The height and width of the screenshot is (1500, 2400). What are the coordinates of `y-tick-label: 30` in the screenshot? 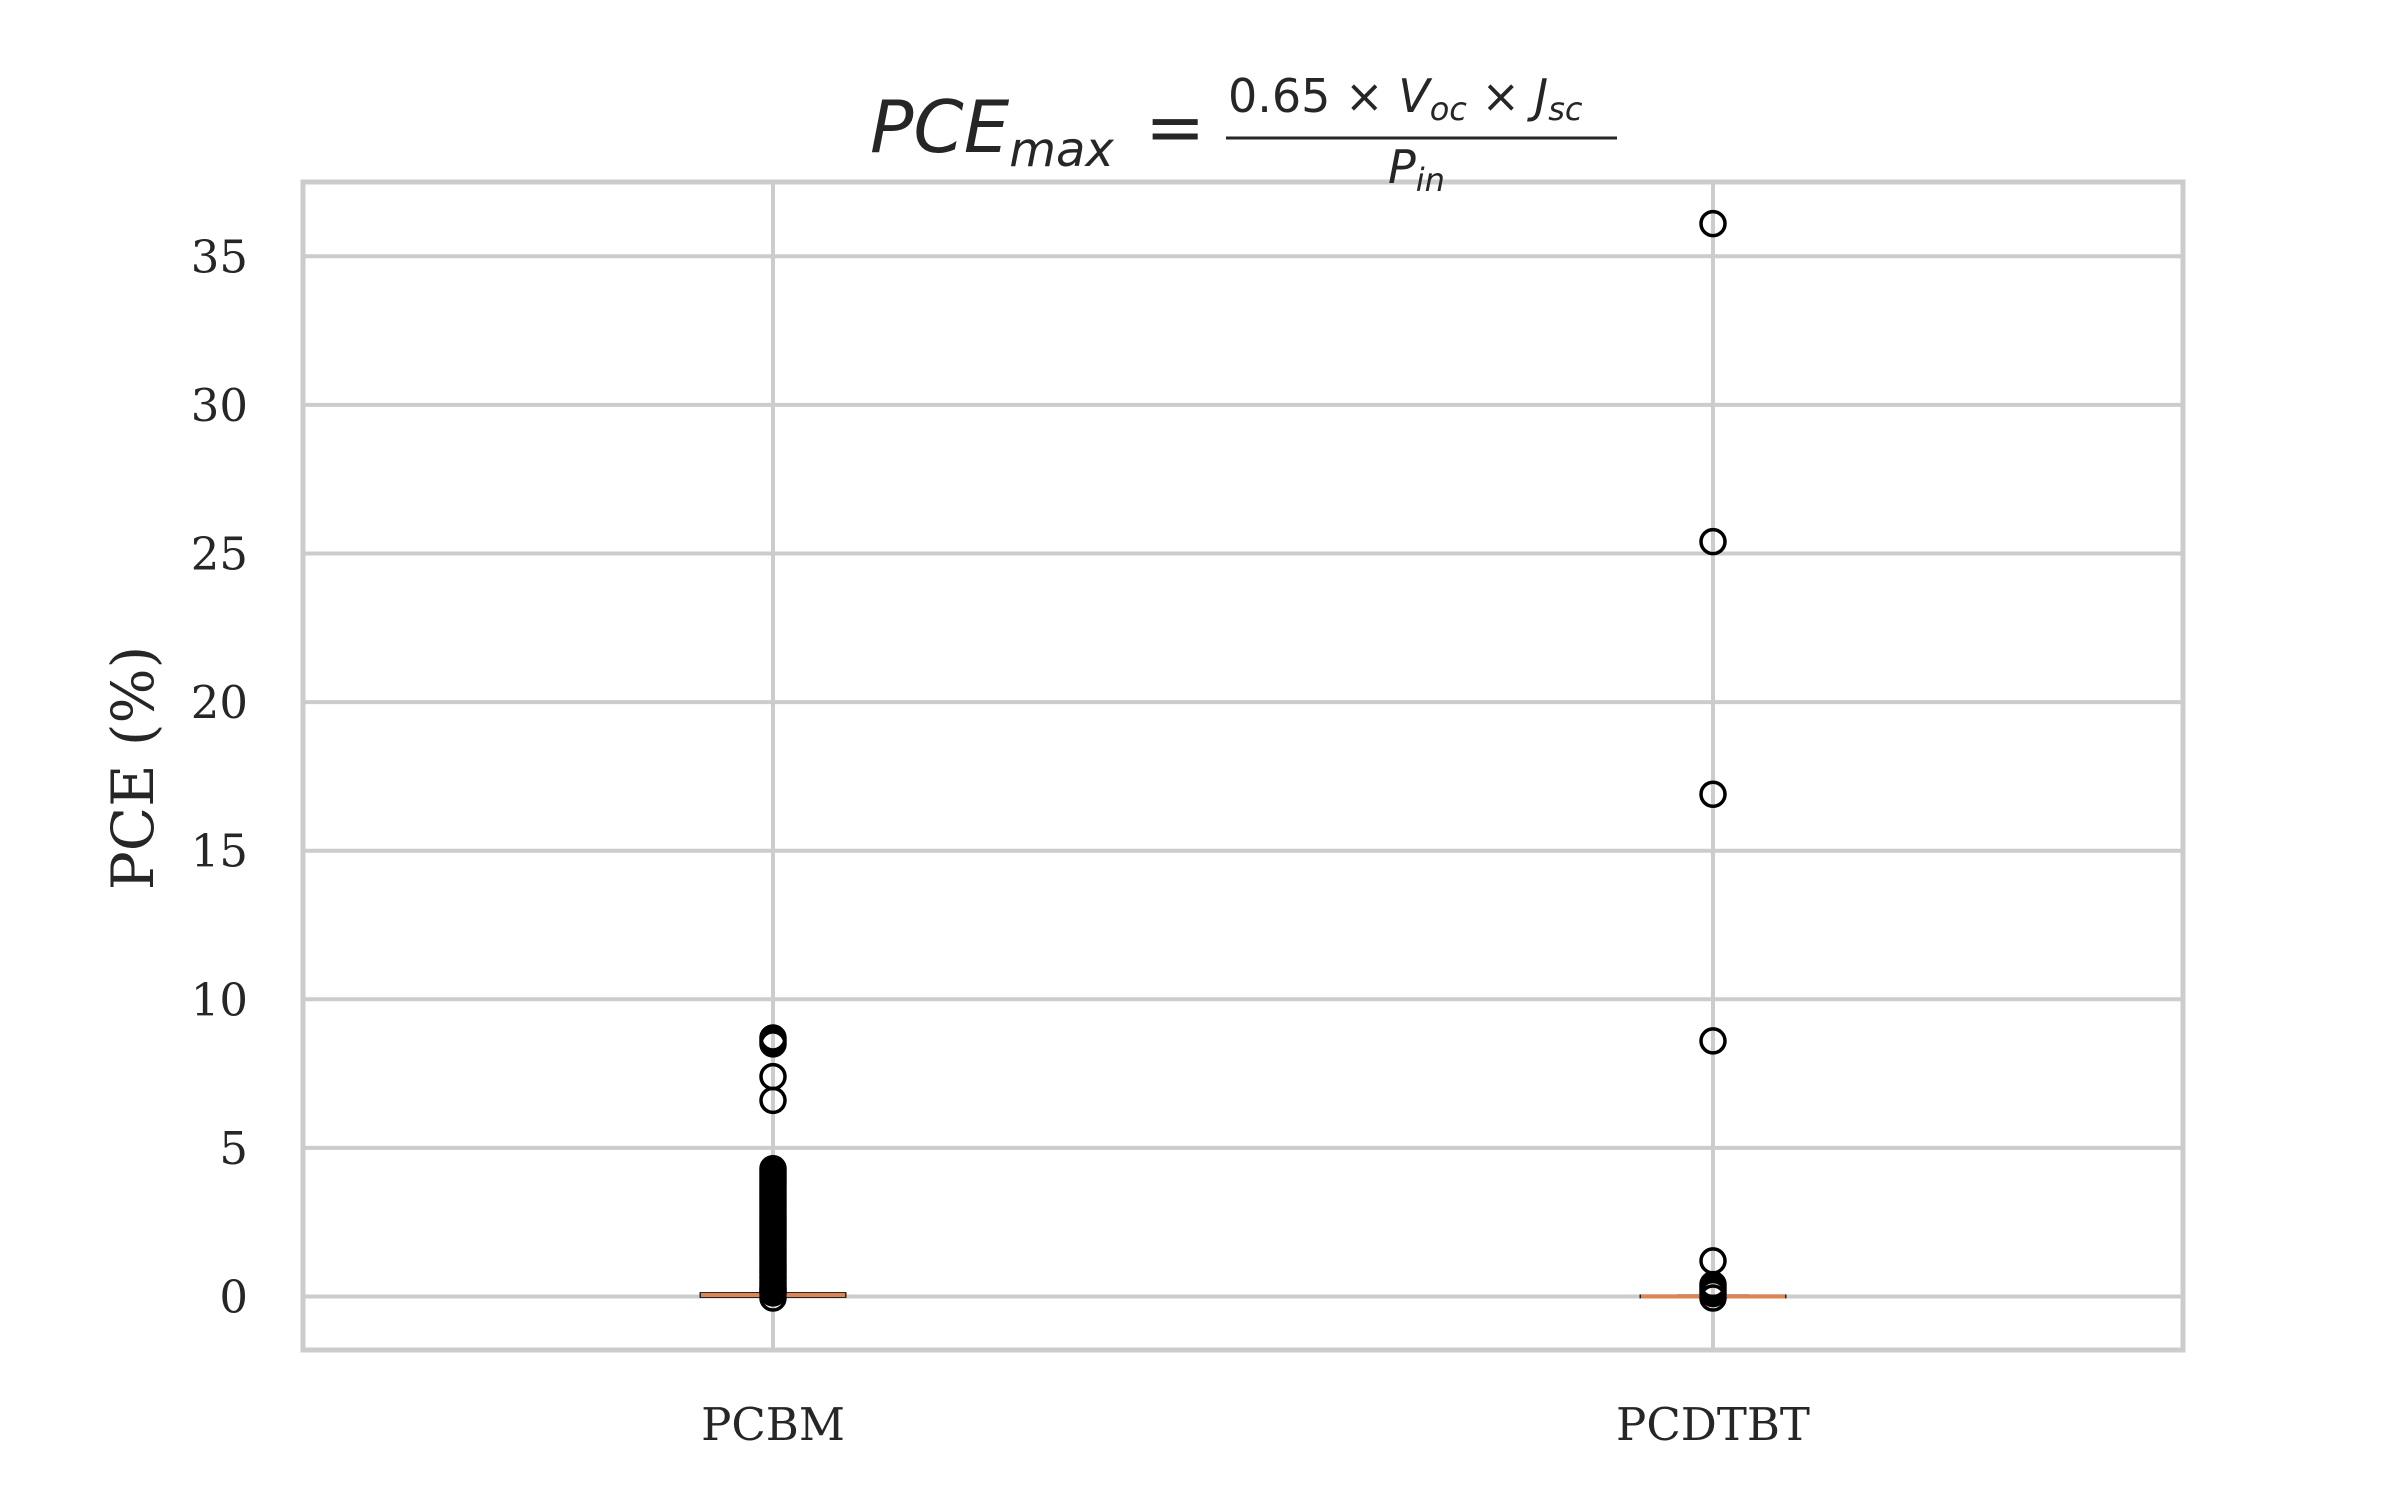 It's located at (219, 405).